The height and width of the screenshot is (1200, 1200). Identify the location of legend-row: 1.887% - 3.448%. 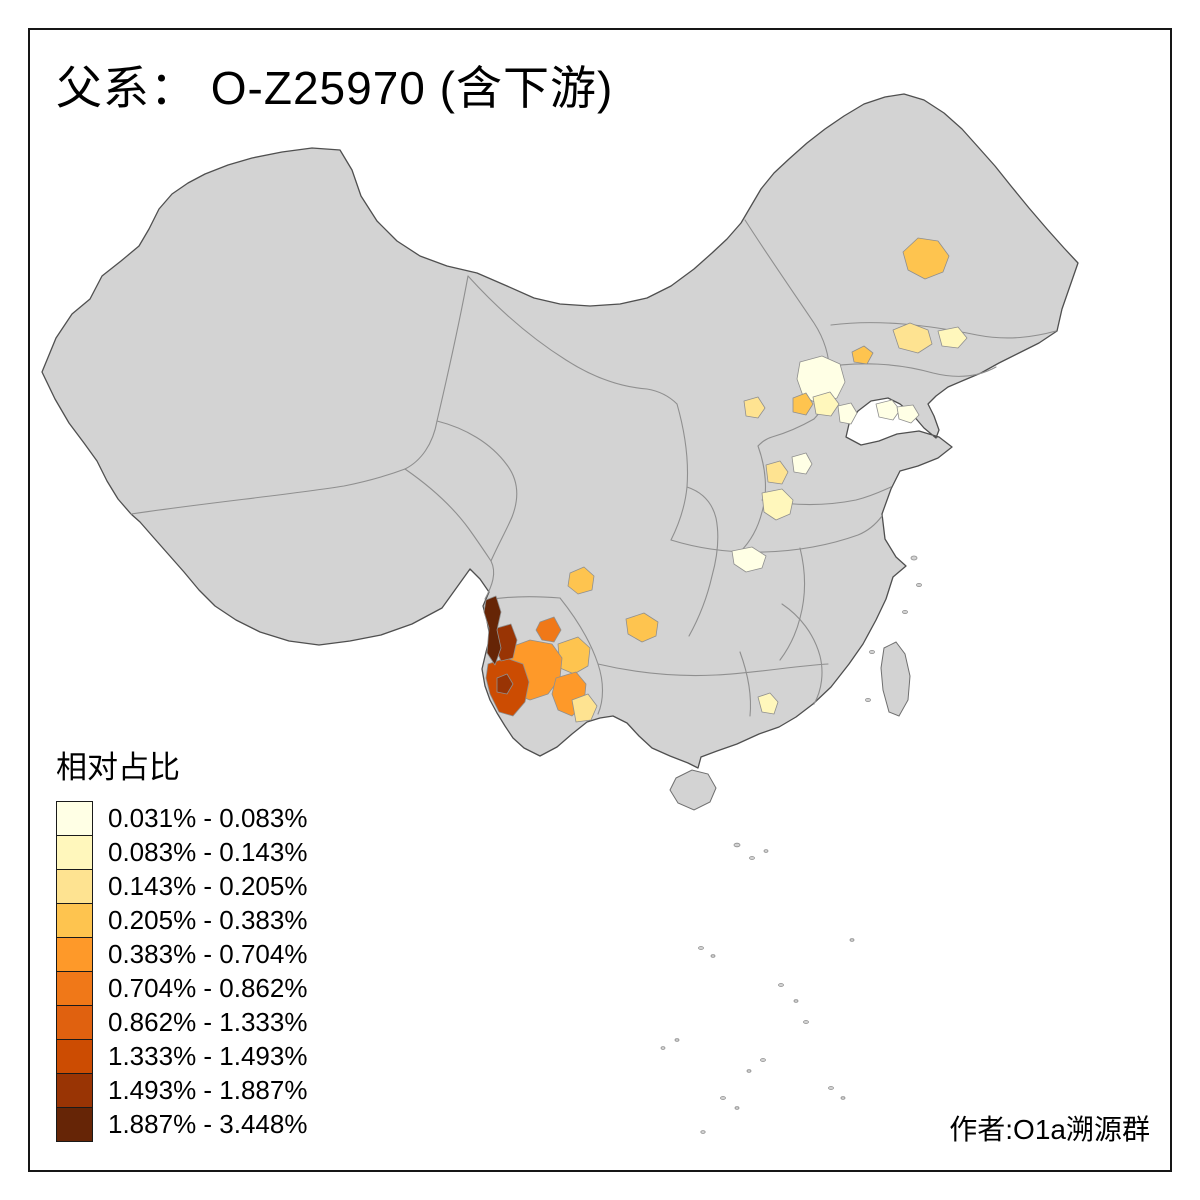
(181, 1124).